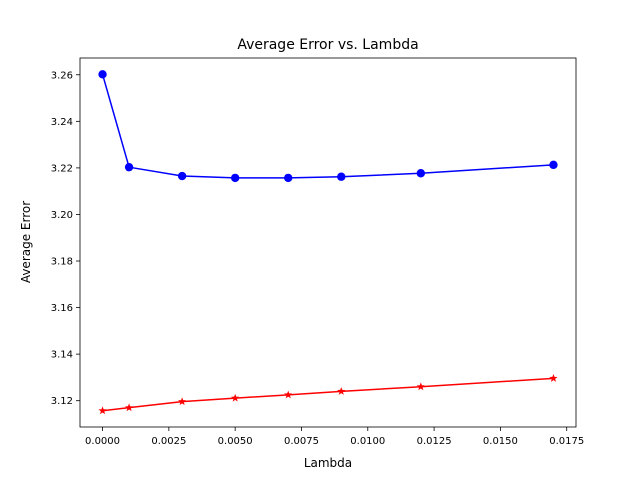  I want to click on y-tick-label: 3.26, so click(62, 75).